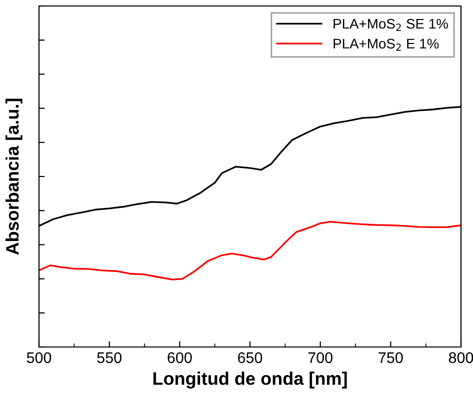 This screenshot has width=473, height=405. What do you see at coordinates (109, 358) in the screenshot?
I see `x-tick-label: 550` at bounding box center [109, 358].